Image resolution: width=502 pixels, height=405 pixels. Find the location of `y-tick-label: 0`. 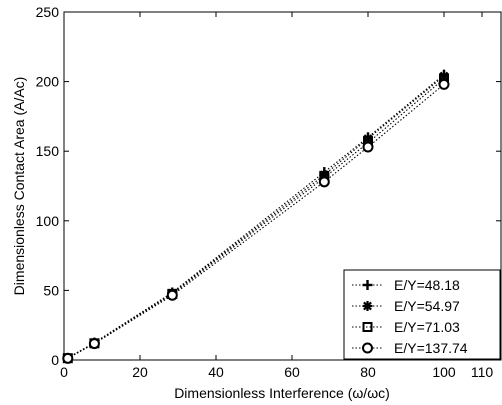

y-tick-label: 0 is located at coordinates (55, 360).